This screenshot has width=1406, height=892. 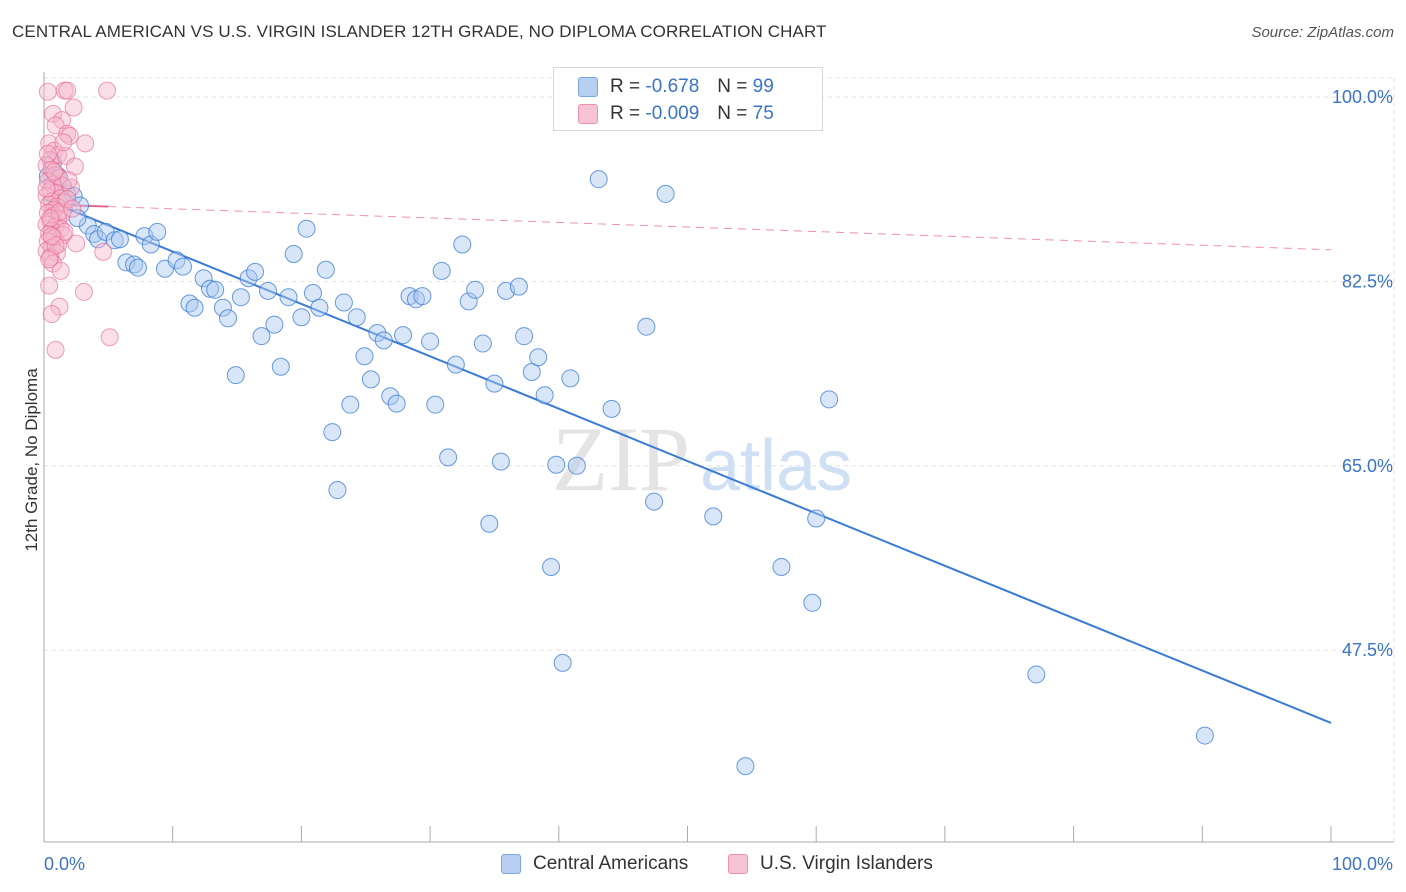 I want to click on trend-line-ext-us-virgin-islanders, so click(x=720, y=228).